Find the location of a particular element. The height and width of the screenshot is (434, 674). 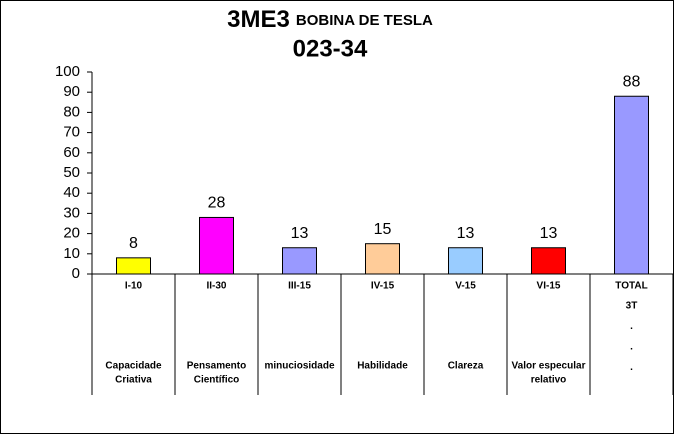

y-tick-label: 30 is located at coordinates (71, 212).